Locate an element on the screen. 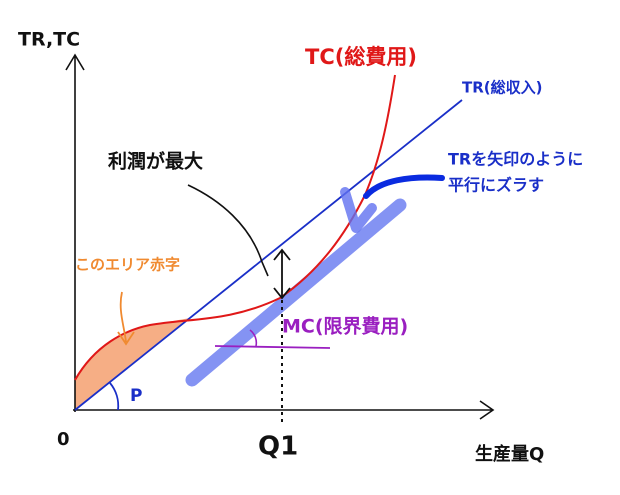 This screenshot has width=620, height=495. profit-pointer is located at coordinates (228, 230).